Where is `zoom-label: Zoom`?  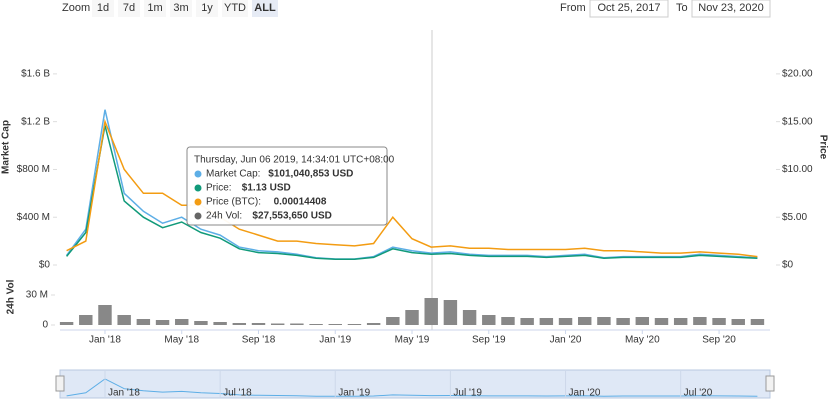
zoom-label: Zoom is located at coordinates (76, 8).